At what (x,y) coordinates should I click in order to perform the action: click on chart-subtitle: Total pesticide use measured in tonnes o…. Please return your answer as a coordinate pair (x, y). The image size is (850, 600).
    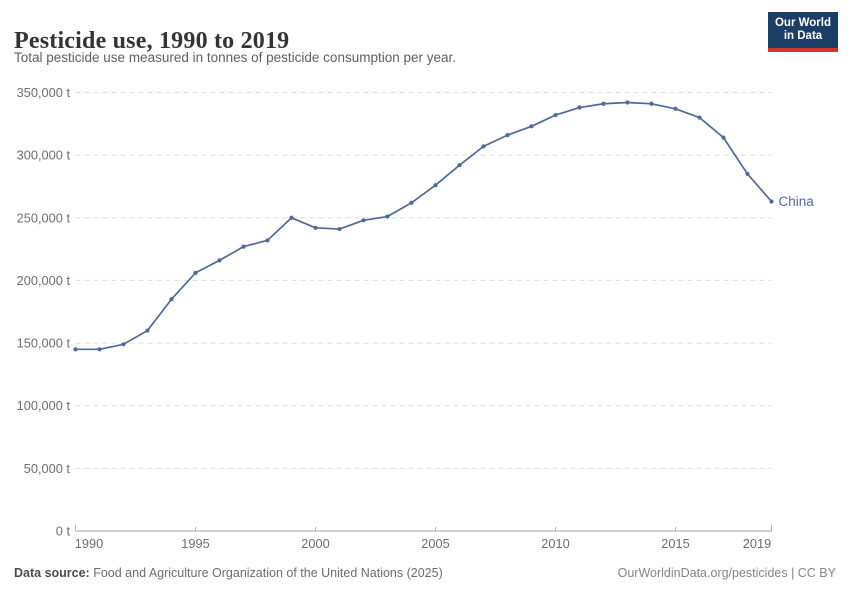
    Looking at the image, I should click on (235, 57).